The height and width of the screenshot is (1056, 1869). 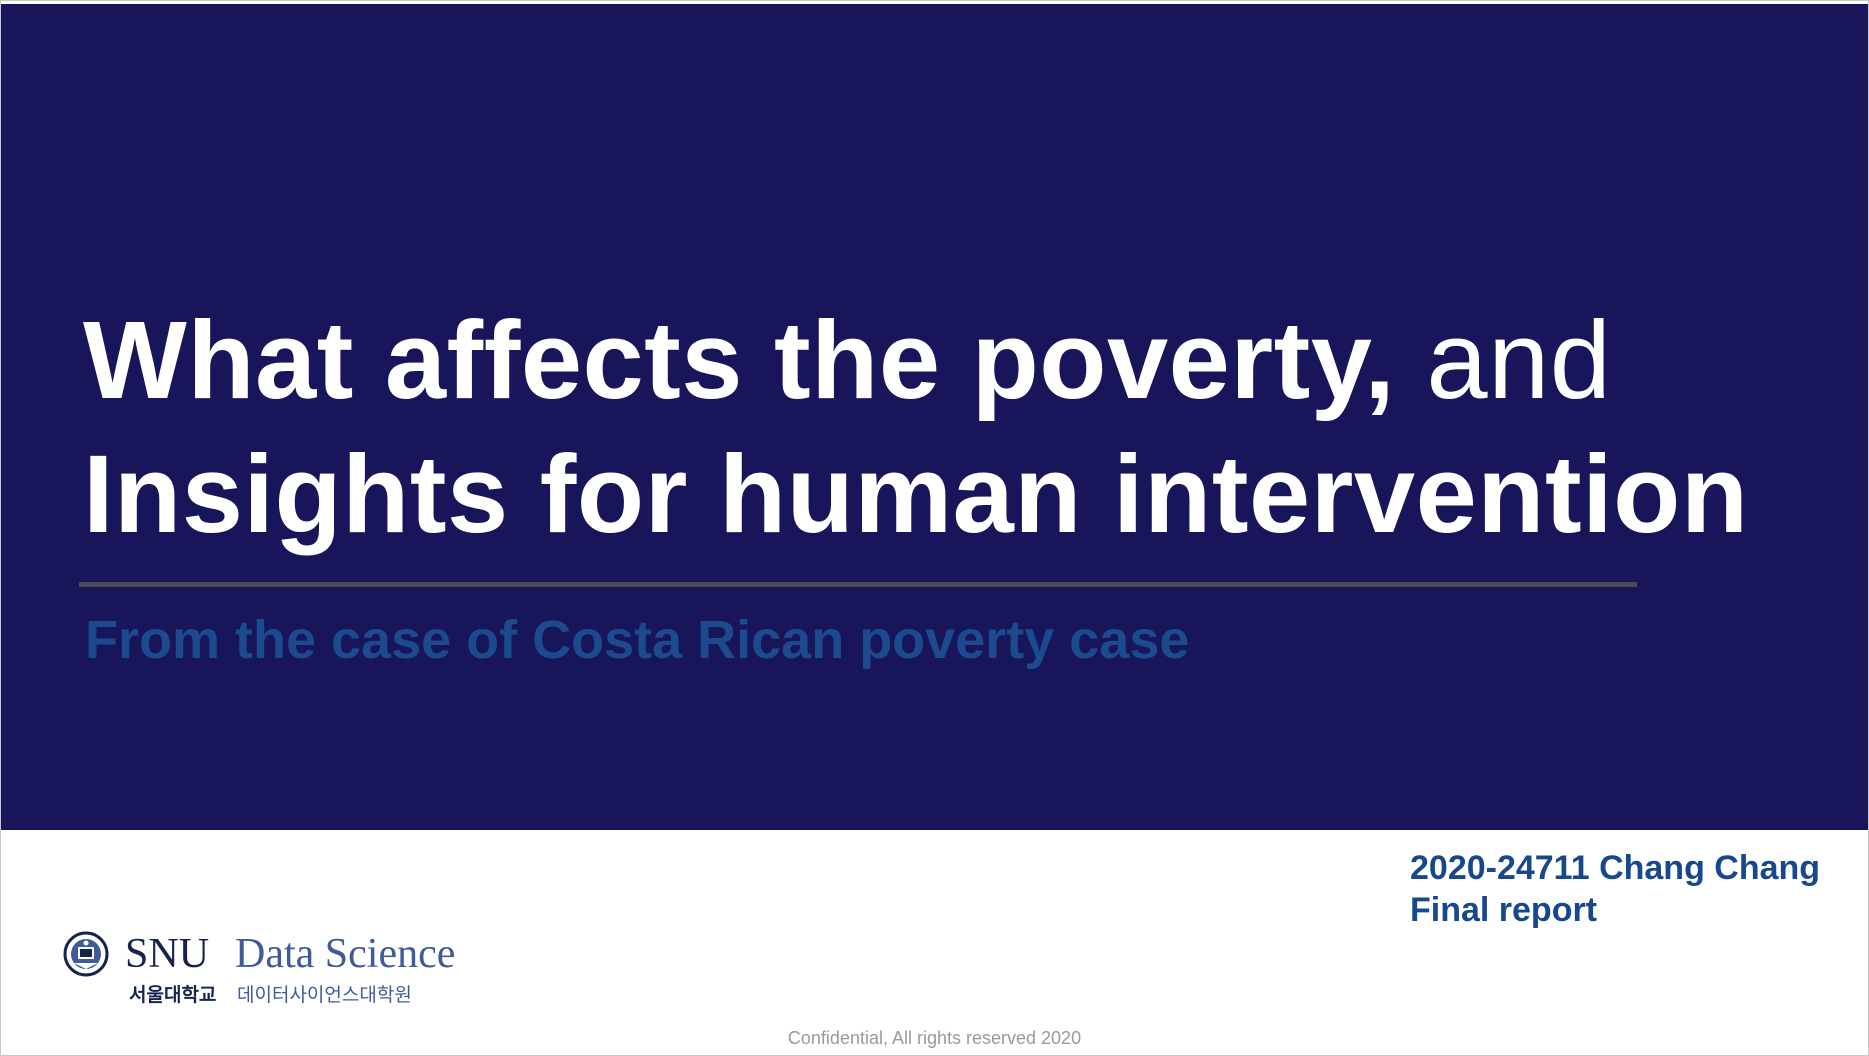 I want to click on title-line-2: Insights for human intervention, so click(x=916, y=494).